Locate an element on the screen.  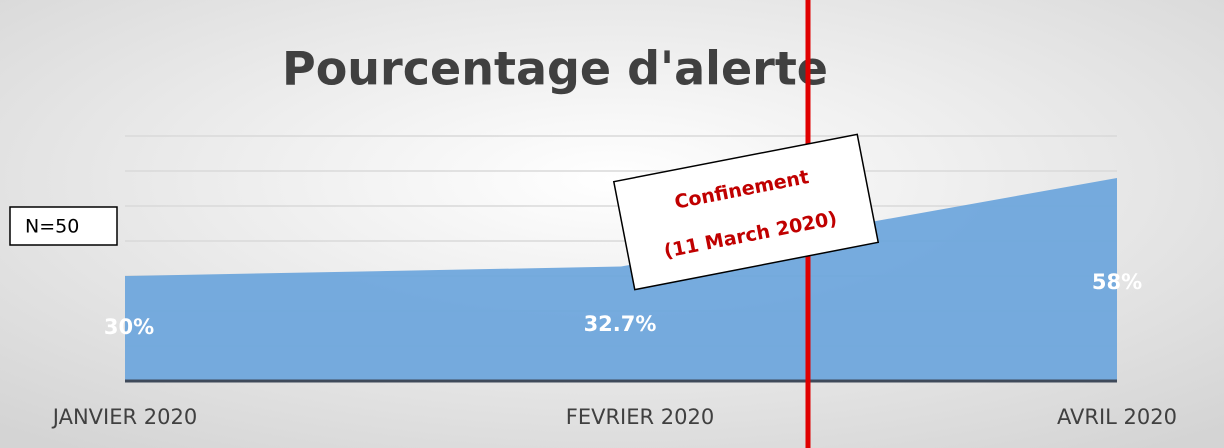
annotation-box: Confinement (11 March 2020) is located at coordinates (746, 212).